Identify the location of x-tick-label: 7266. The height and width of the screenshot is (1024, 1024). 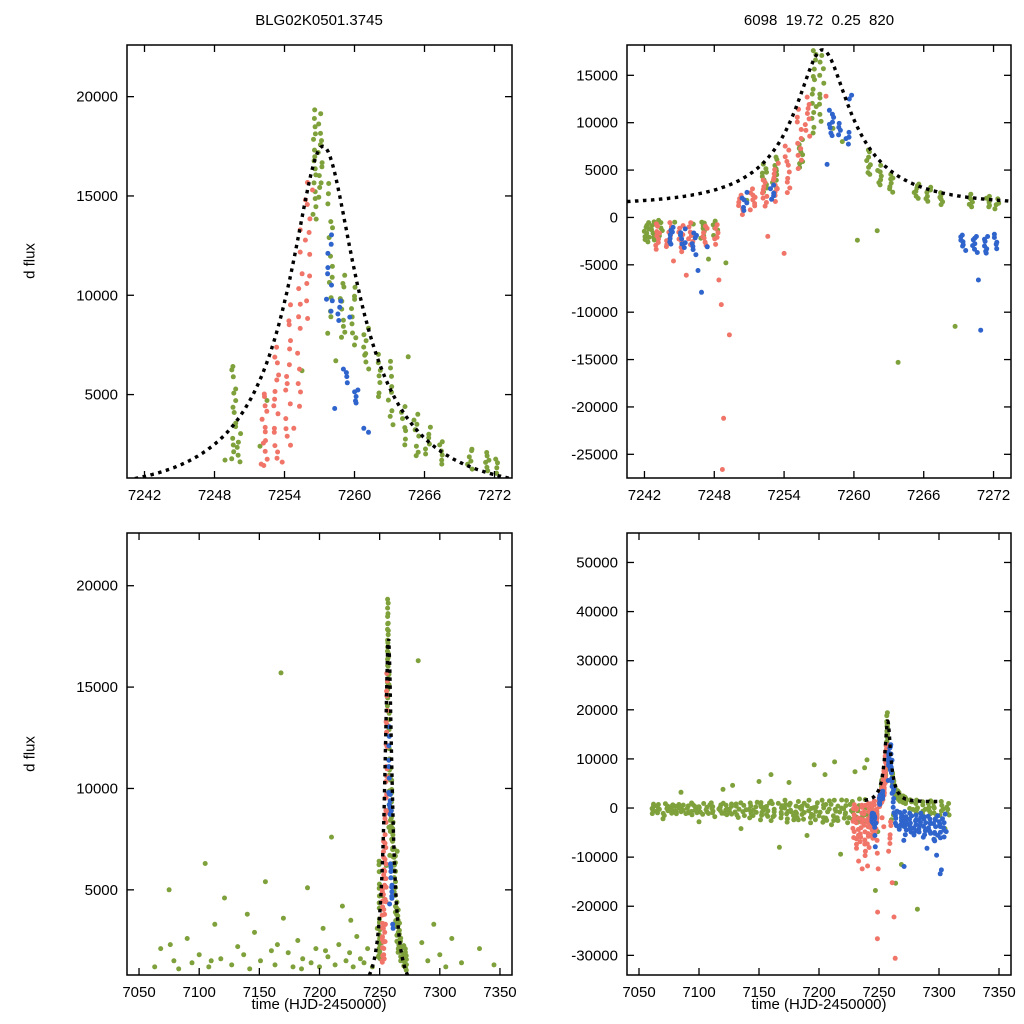
(923, 495).